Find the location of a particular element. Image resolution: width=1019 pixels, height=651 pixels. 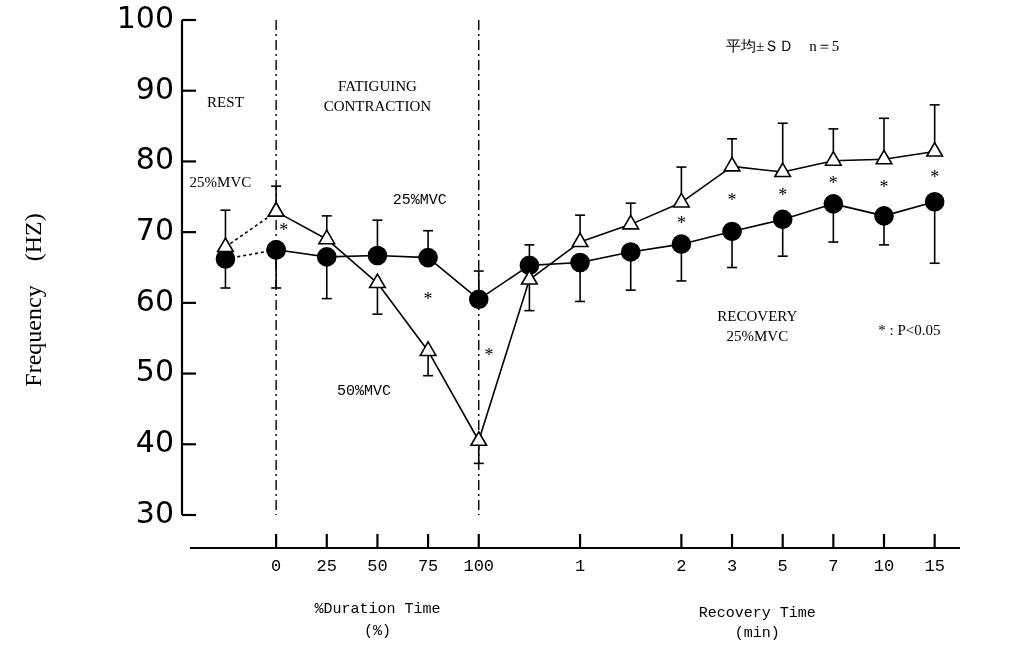

x-tick-label: 3 is located at coordinates (732, 566).